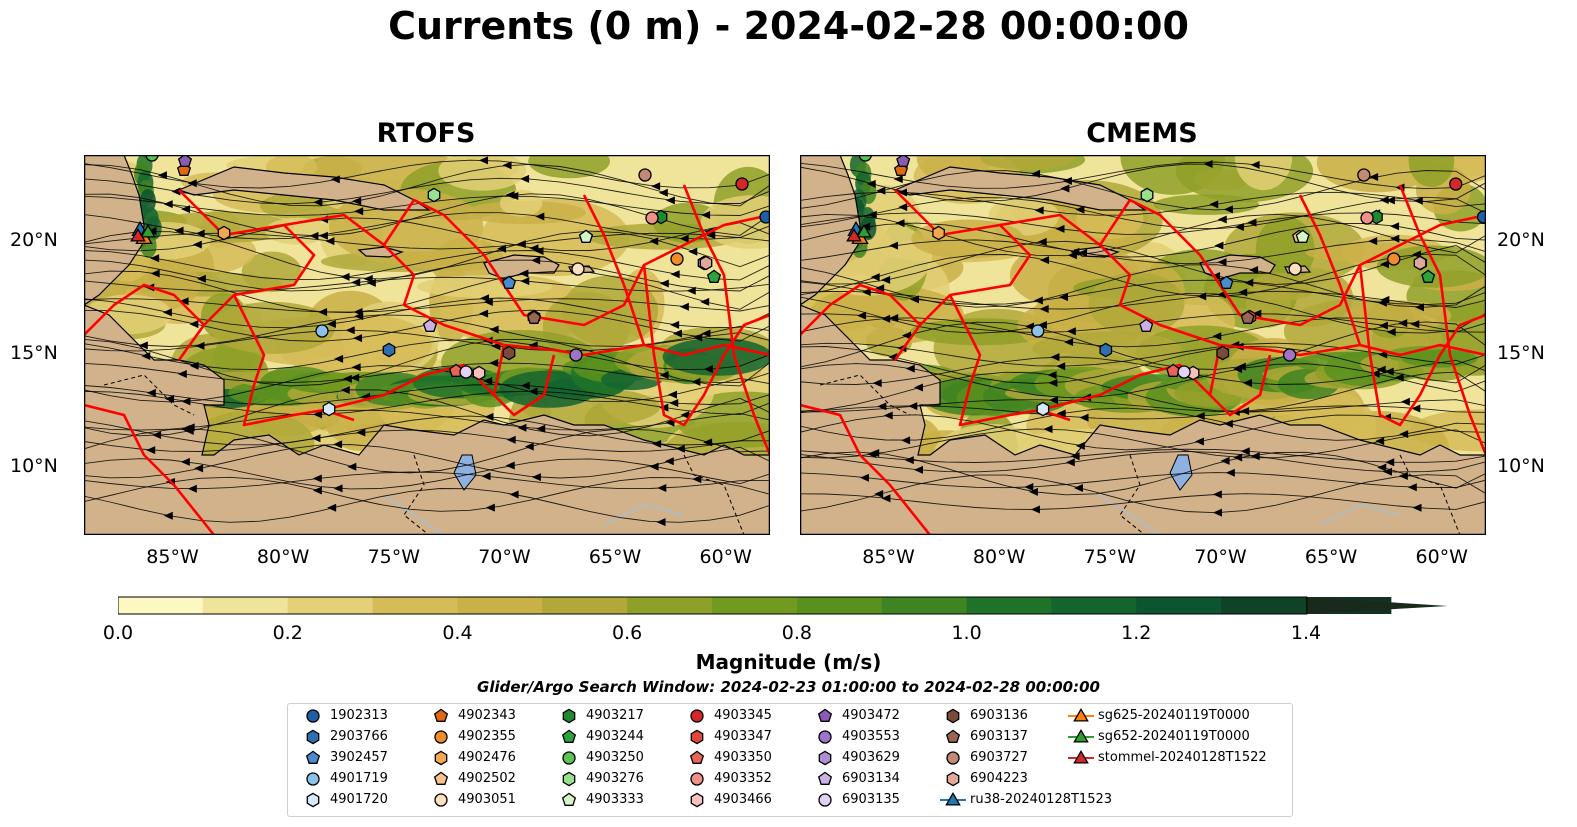 The height and width of the screenshot is (827, 1577). What do you see at coordinates (380, 252) in the screenshot?
I see `land-jamaica` at bounding box center [380, 252].